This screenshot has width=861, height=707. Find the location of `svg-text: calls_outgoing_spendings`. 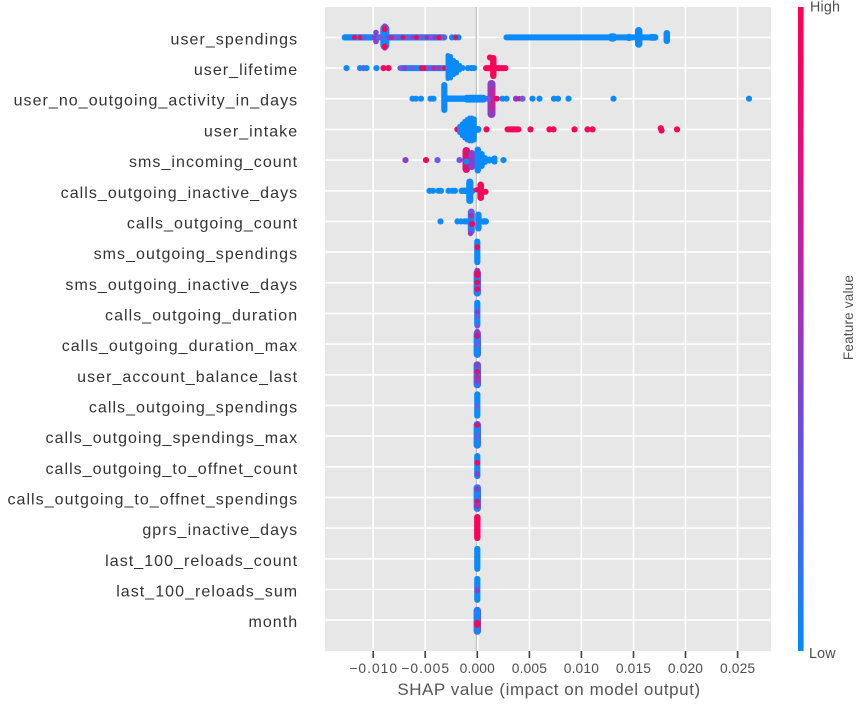

svg-text: calls_outgoing_spendings is located at coordinates (193, 407).